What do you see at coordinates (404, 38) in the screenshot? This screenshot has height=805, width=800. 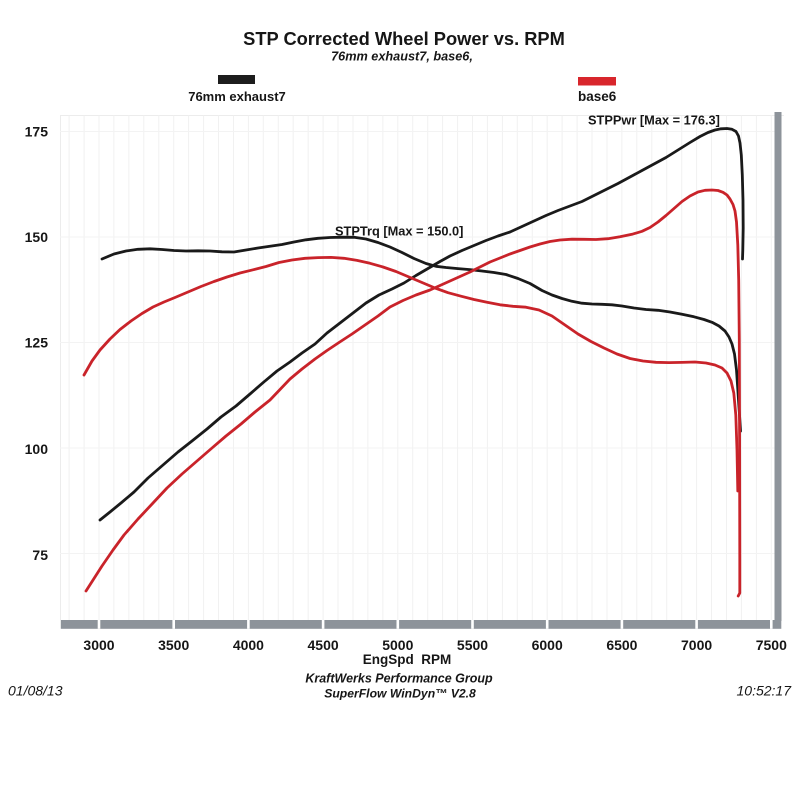 I see `svg-text:STP Corrected Wheel Power vs.: STP Corrected Wheel Power vs. RPM` at bounding box center [404, 38].